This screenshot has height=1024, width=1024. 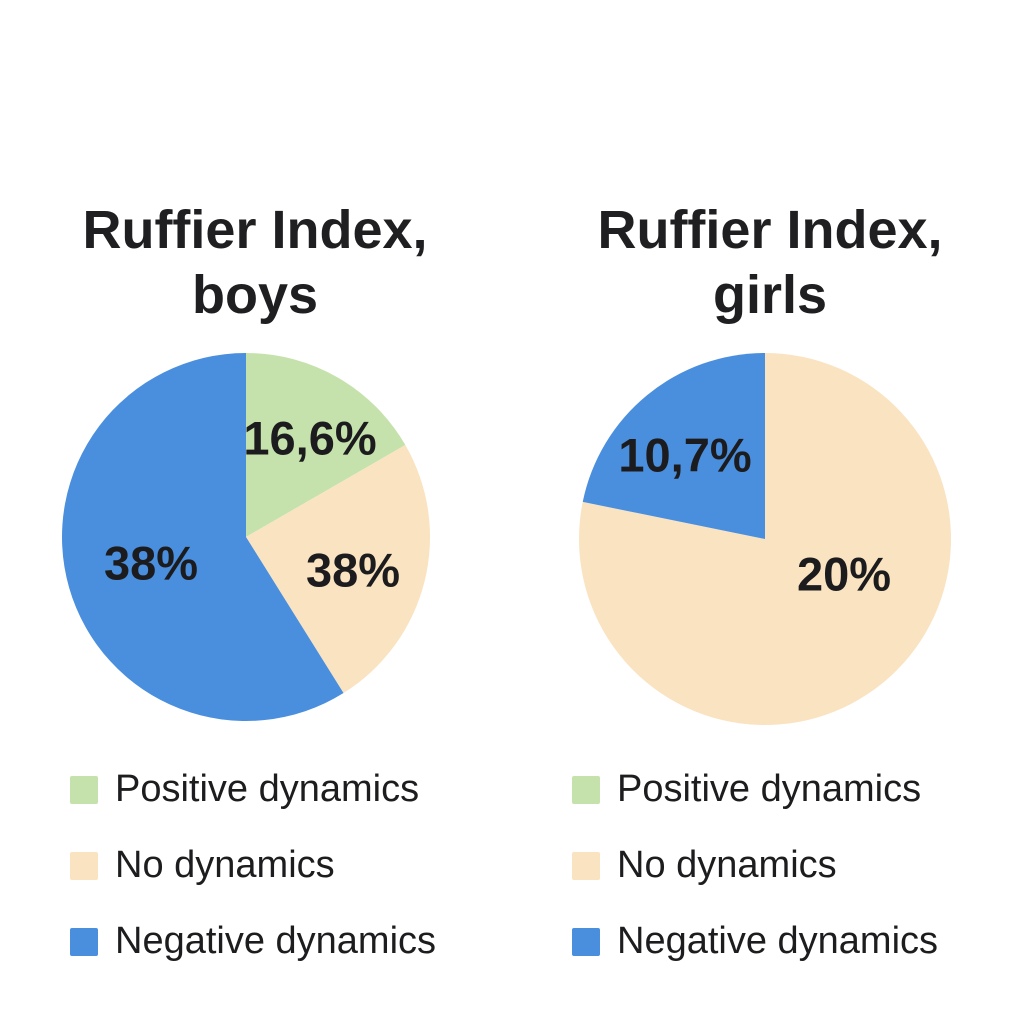 I want to click on legend-row-boys-negative-dynamics: Negative dynamics, so click(x=253, y=941).